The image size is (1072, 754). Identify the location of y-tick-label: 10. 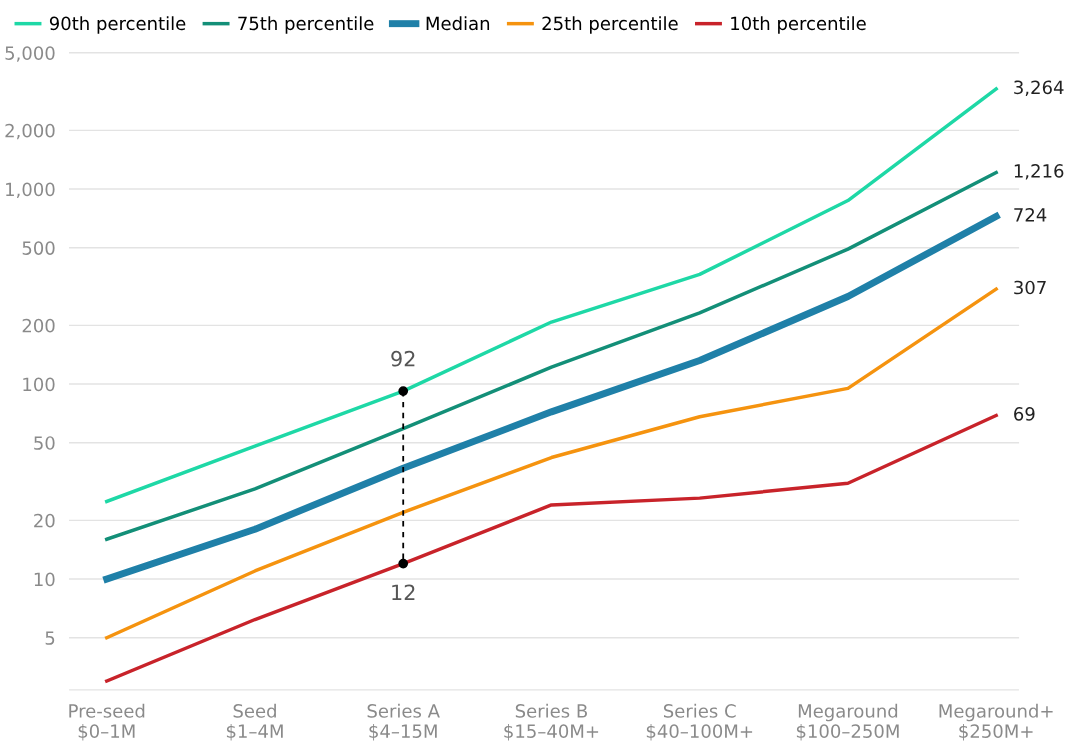
(44, 579).